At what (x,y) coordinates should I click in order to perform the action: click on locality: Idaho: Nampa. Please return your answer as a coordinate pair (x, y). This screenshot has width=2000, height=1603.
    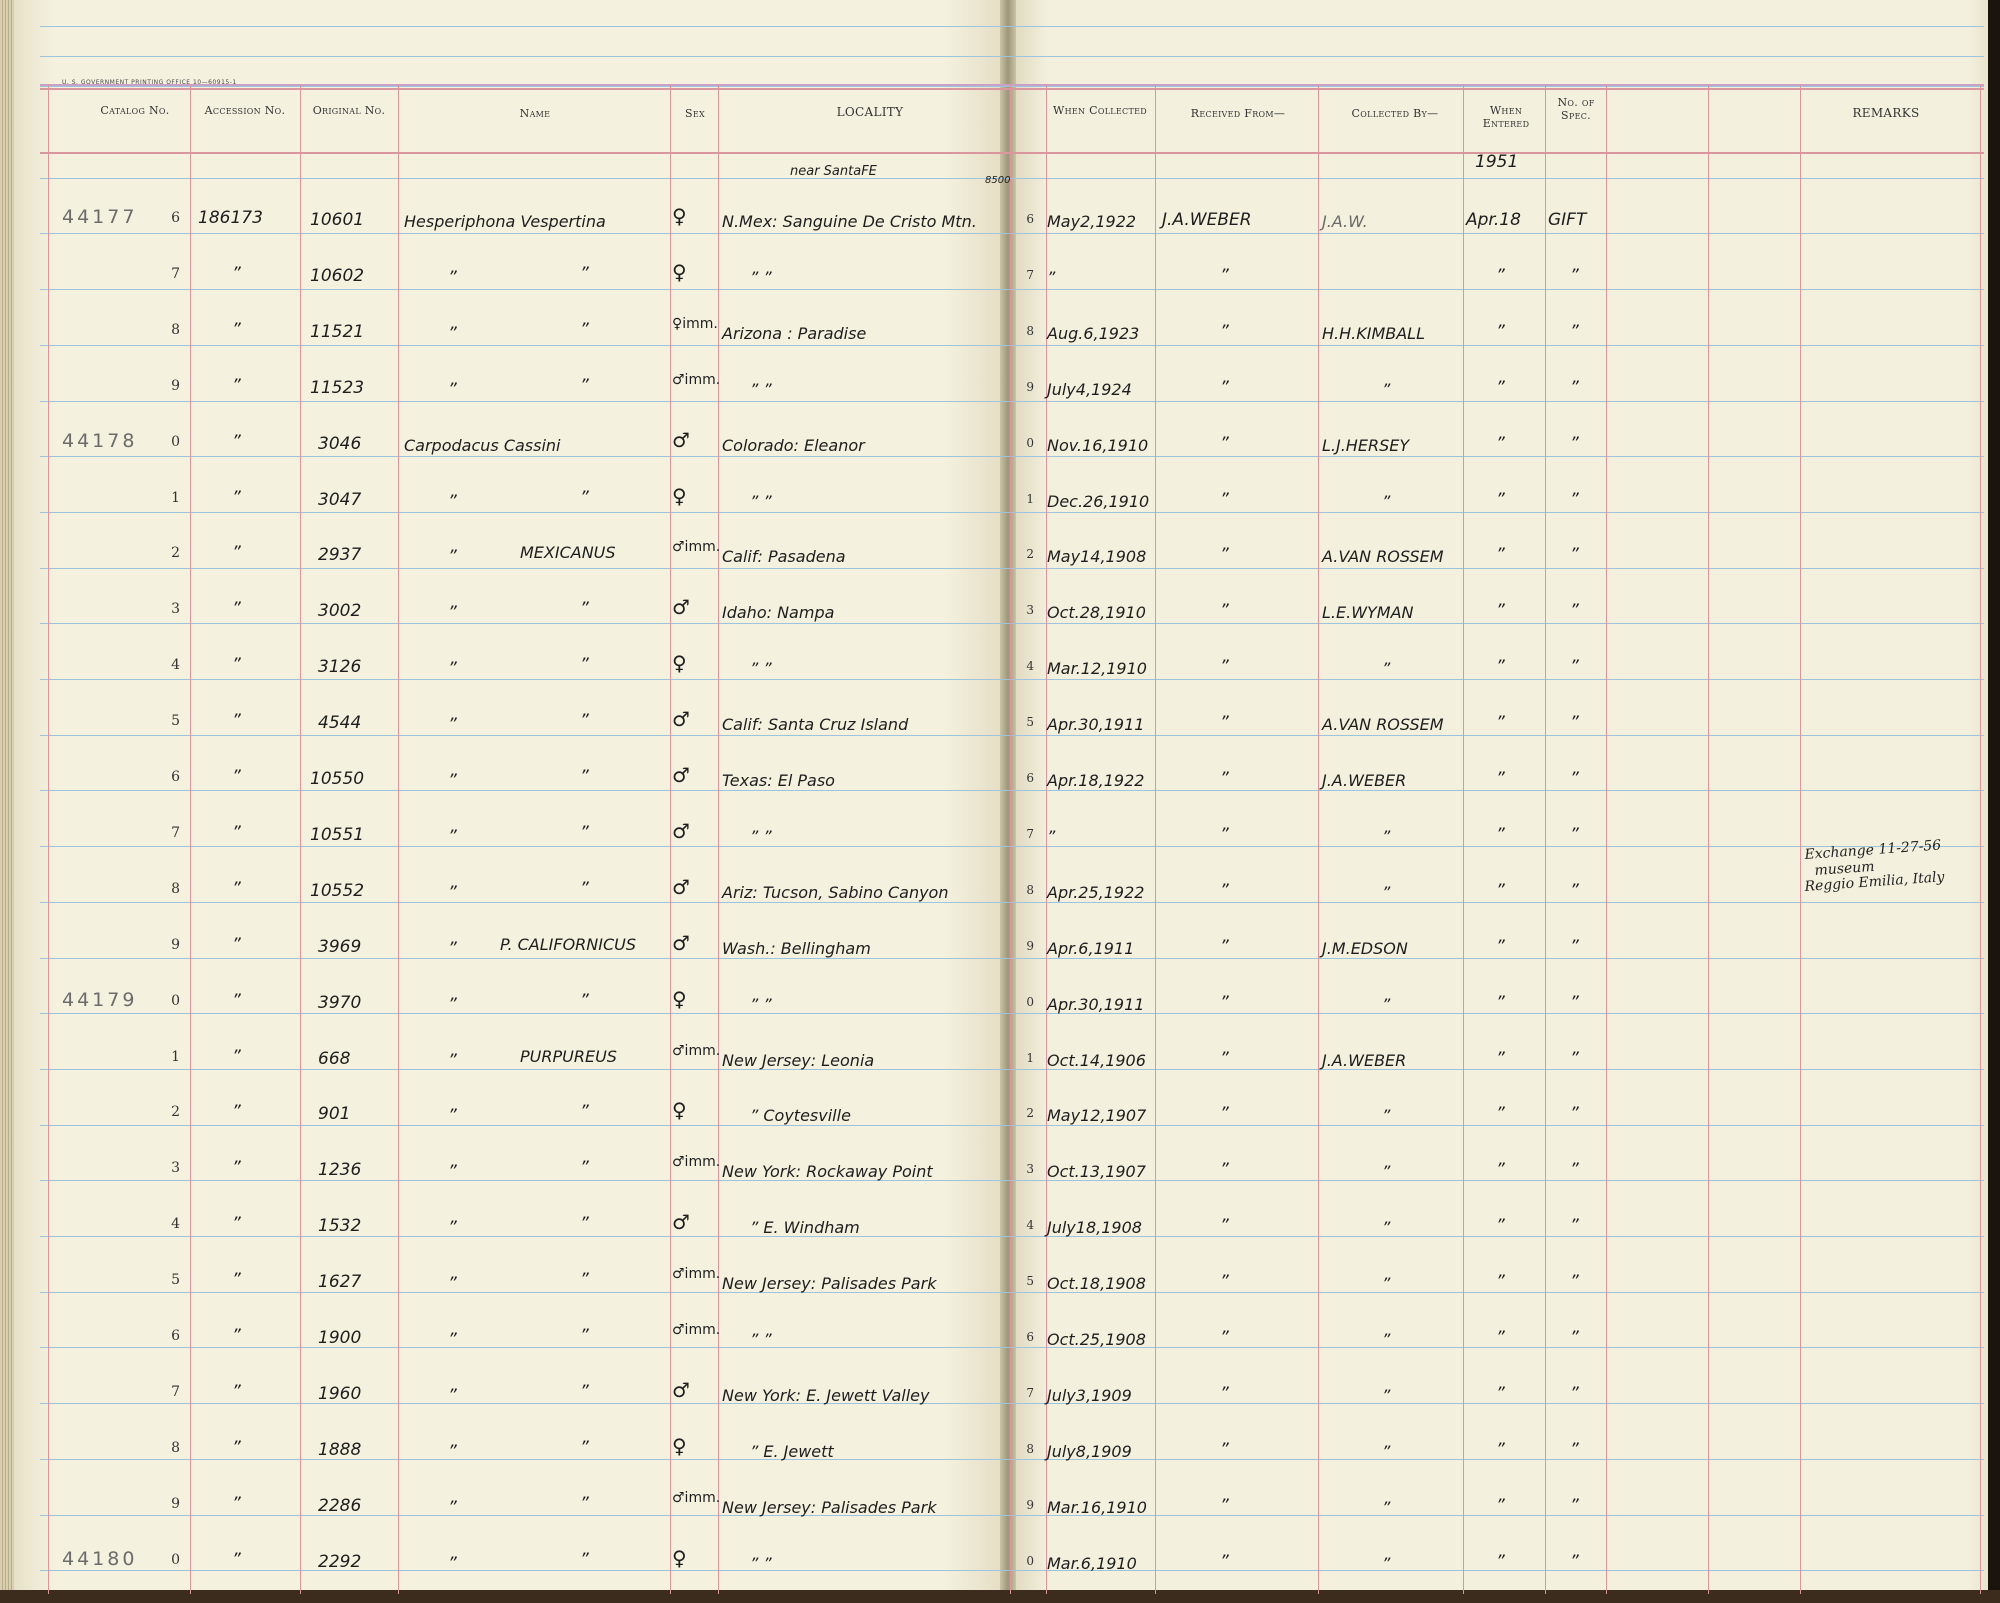
    Looking at the image, I should click on (778, 612).